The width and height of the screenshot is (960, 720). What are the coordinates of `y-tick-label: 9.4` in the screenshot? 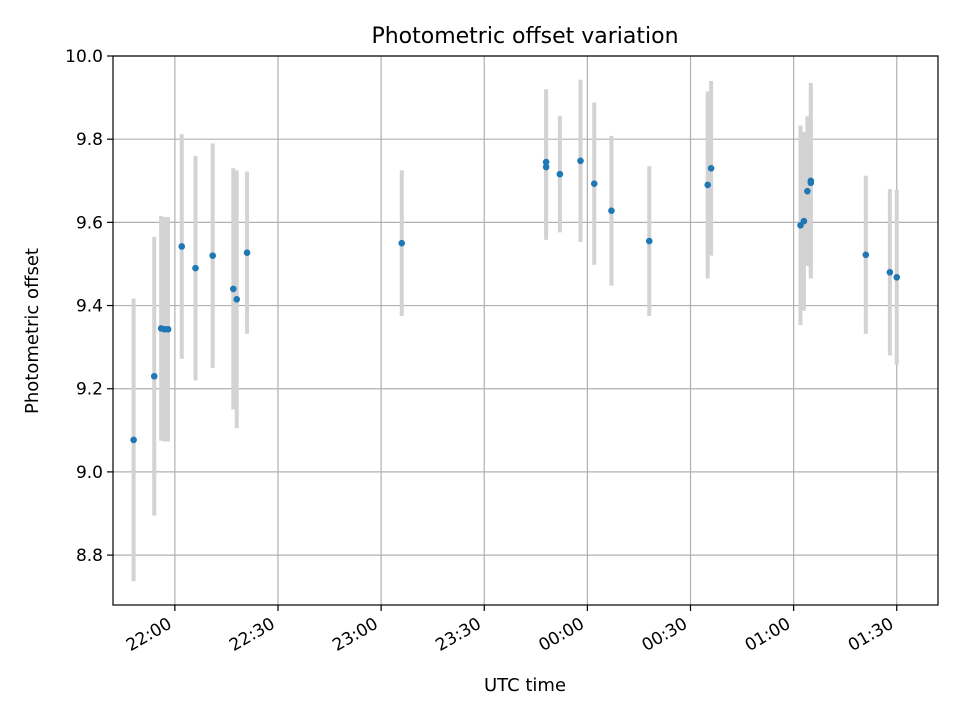 It's located at (89, 307).